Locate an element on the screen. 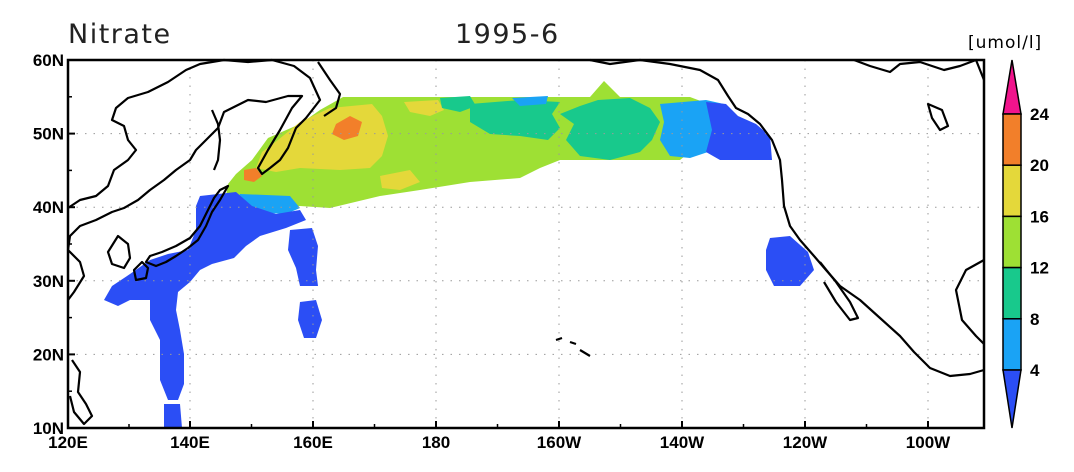 The height and width of the screenshot is (472, 1074). colorbar-label: 12 is located at coordinates (1039, 268).